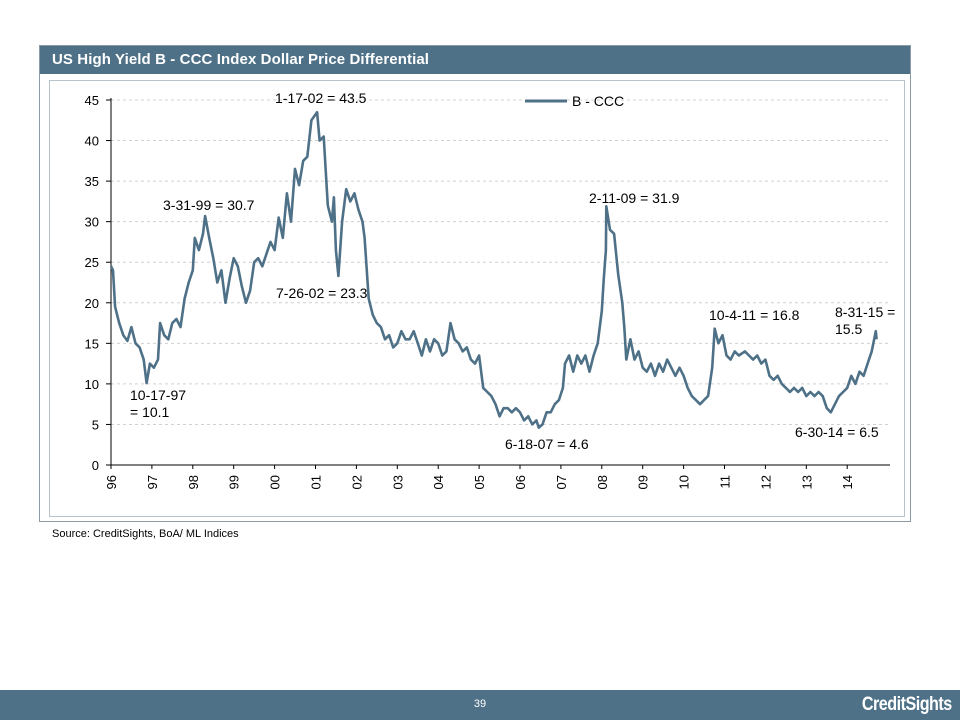 This screenshot has width=960, height=720. I want to click on x-tick-label: 96, so click(111, 482).